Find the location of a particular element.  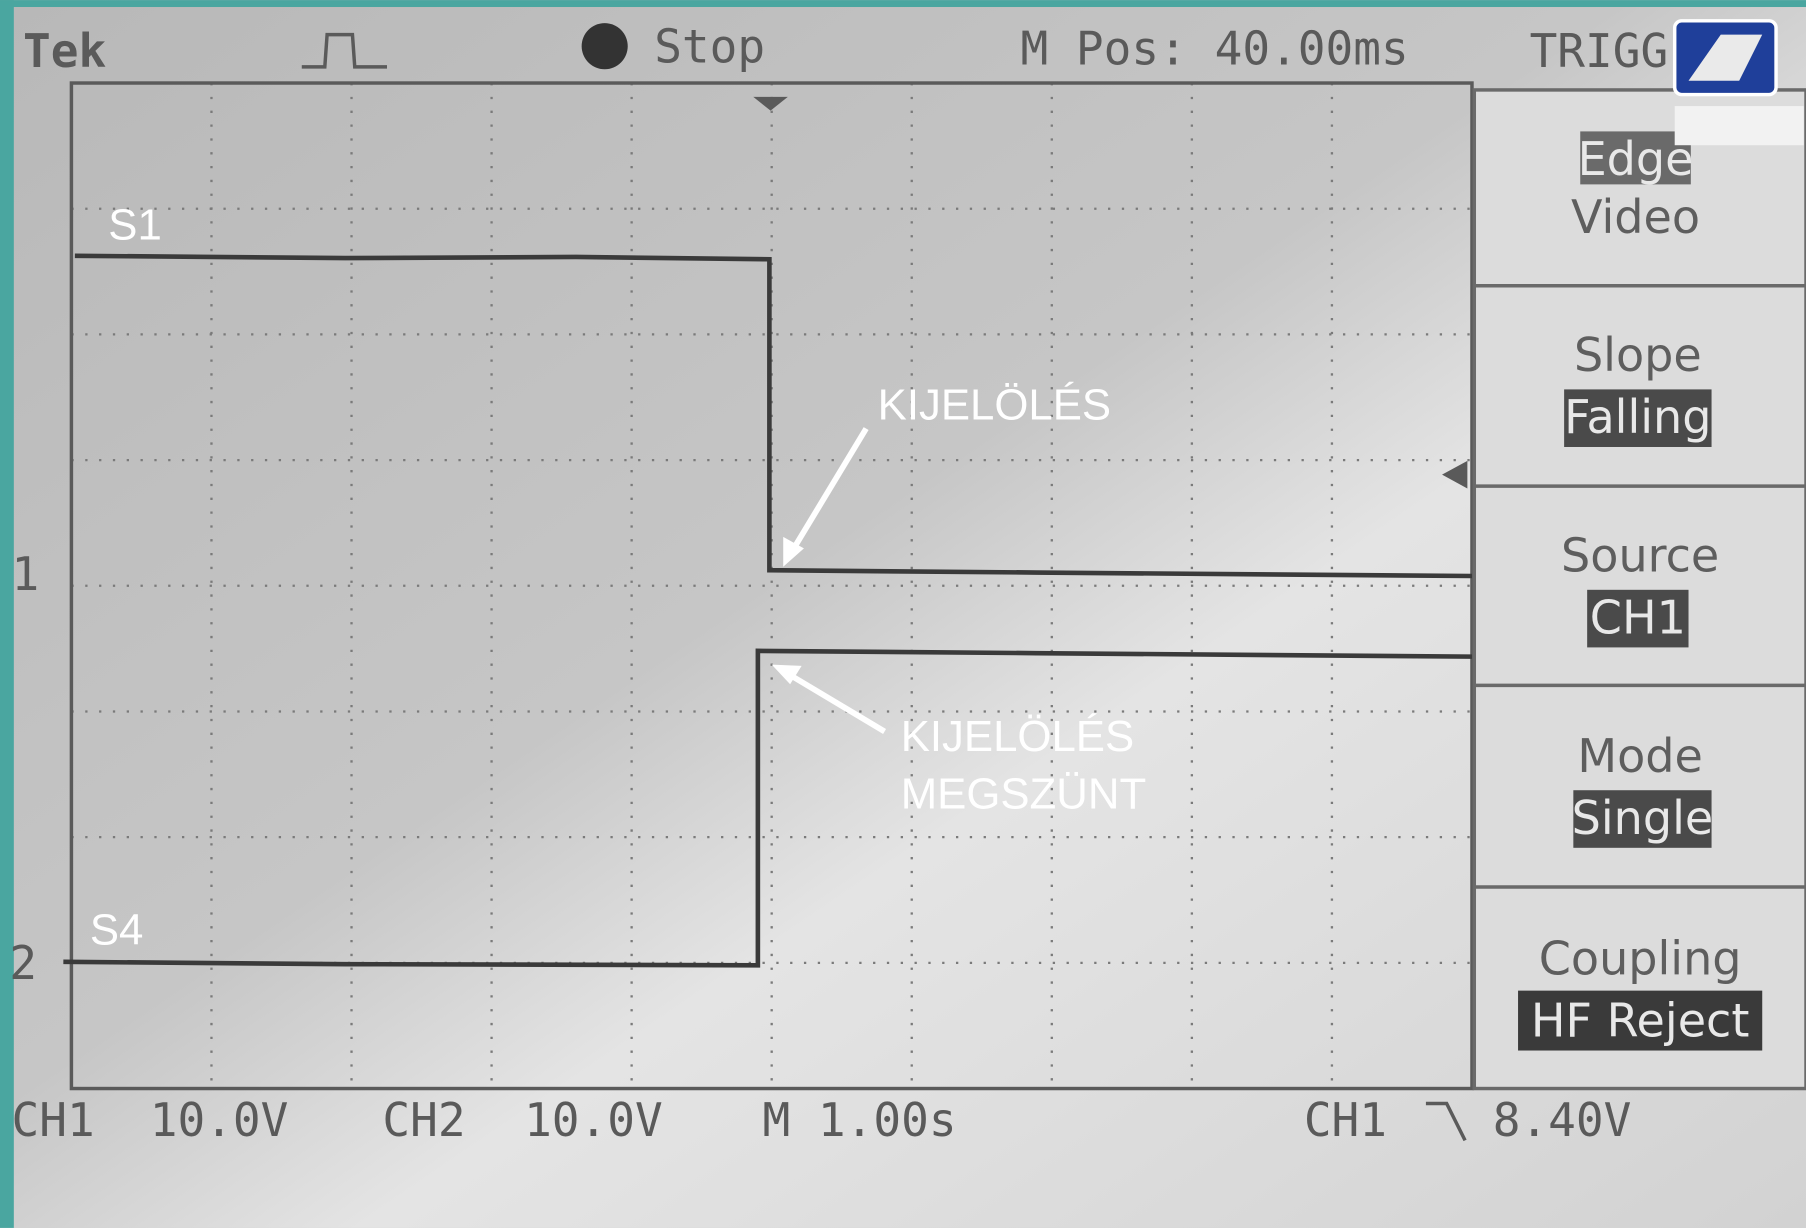

ch1-scale: 10.0V is located at coordinates (219, 1120).